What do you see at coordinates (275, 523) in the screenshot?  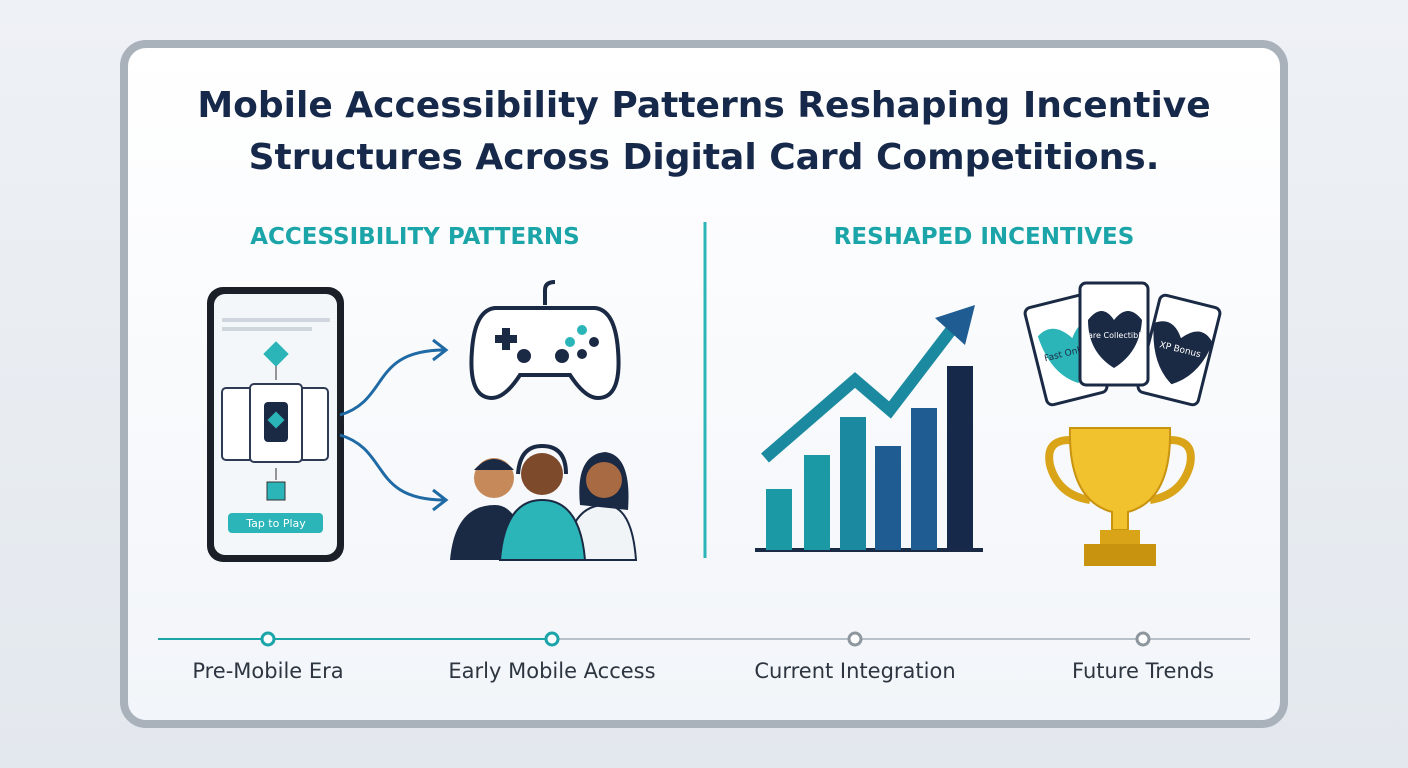 I see `phone-button: Tap to Play` at bounding box center [275, 523].